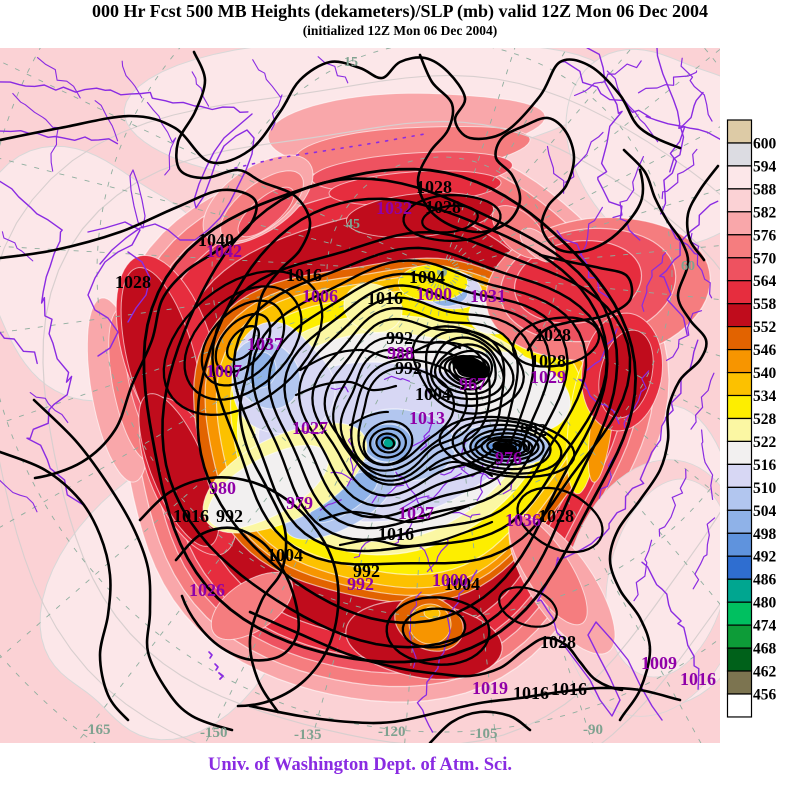  I want to click on svg-text: 480, so click(765, 603).